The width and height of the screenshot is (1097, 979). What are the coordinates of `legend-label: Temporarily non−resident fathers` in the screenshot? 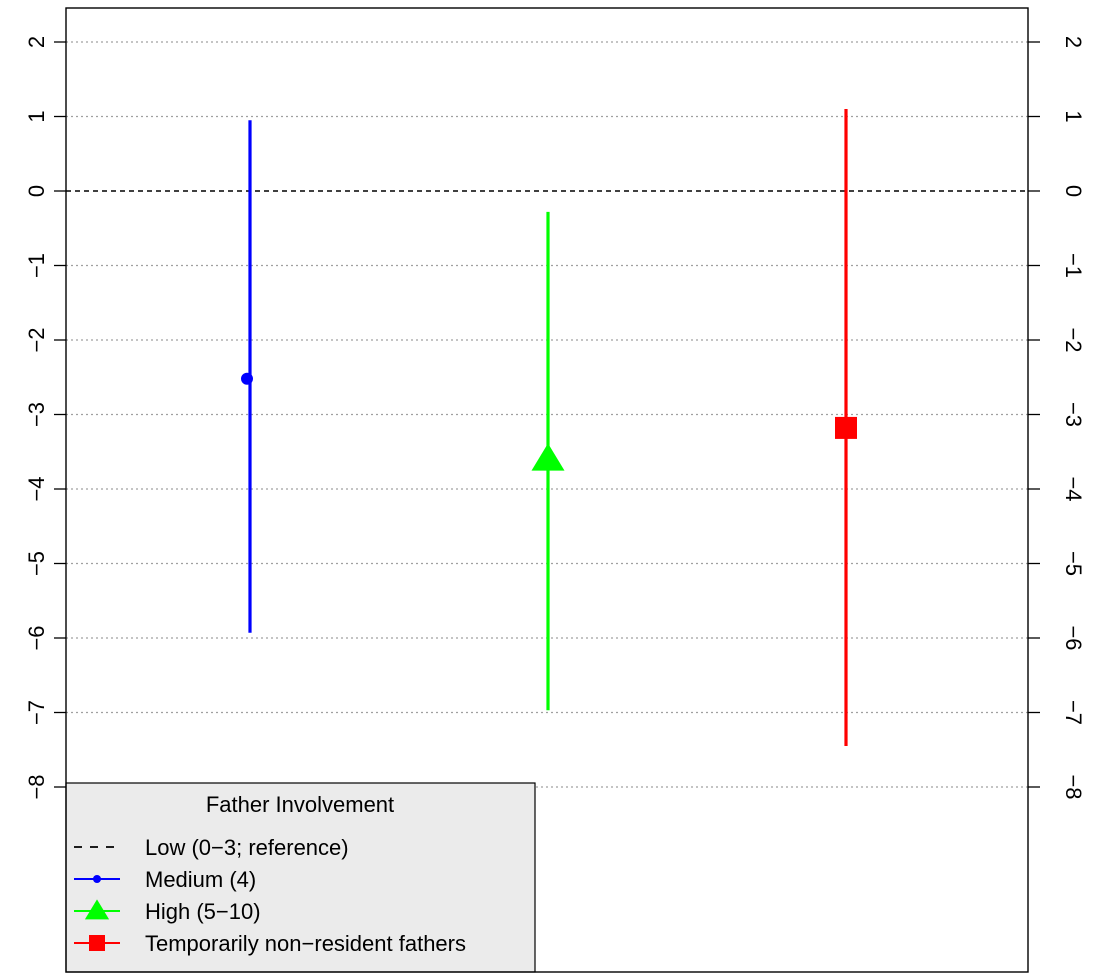 It's located at (305, 943).